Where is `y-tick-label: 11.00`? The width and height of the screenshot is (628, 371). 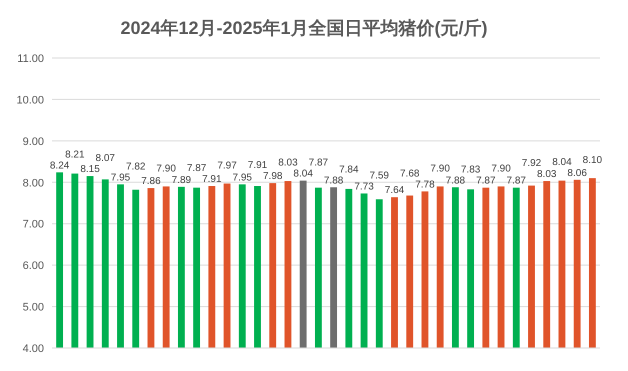 y-tick-label: 11.00 is located at coordinates (30, 59).